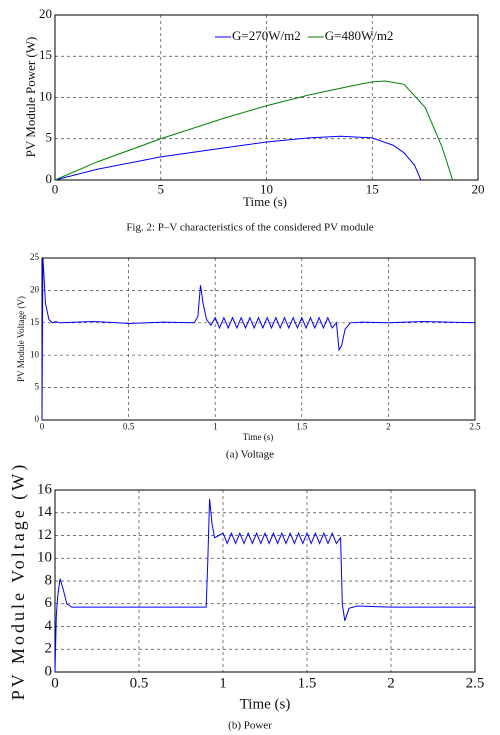  Describe the element at coordinates (250, 726) in the screenshot. I see `caption: (b) Power` at that location.